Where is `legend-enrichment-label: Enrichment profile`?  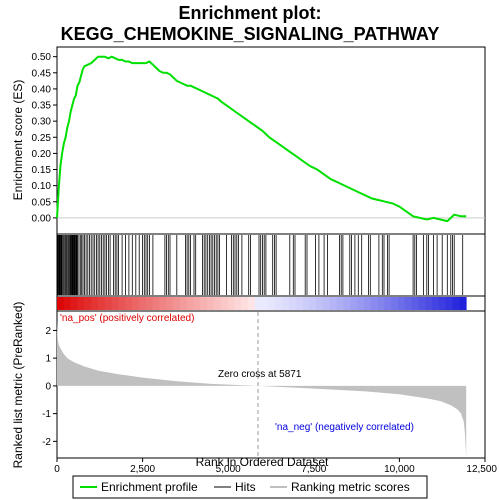 legend-enrichment-label: Enrichment profile is located at coordinates (149, 487).